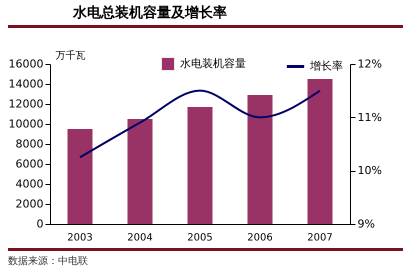 The image size is (403, 273). I want to click on x-tick-label: 2007, so click(320, 238).